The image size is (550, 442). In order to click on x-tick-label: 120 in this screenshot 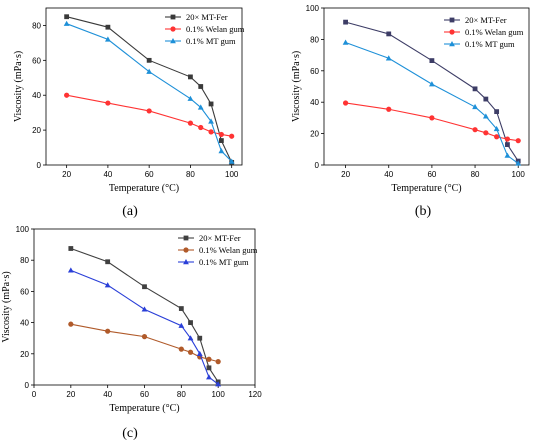, I will do `click(255, 394)`.